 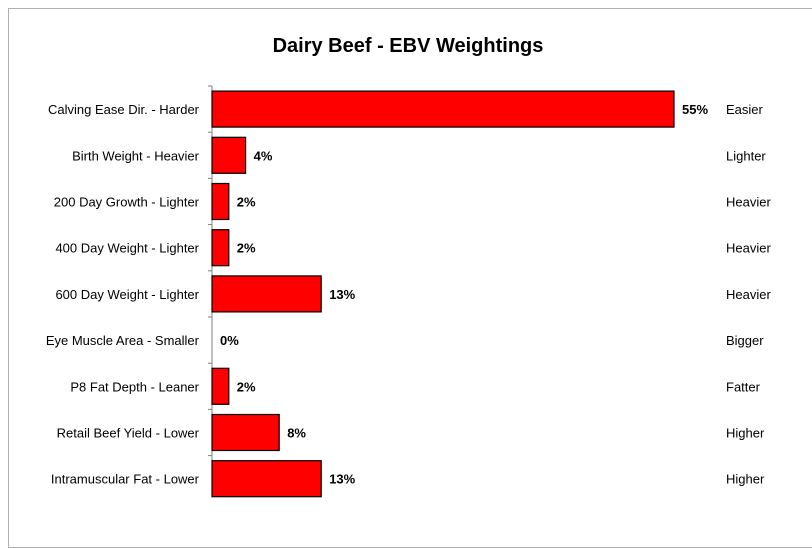 What do you see at coordinates (134, 386) in the screenshot?
I see `category-label: P8 Fat Depth - Leaner` at bounding box center [134, 386].